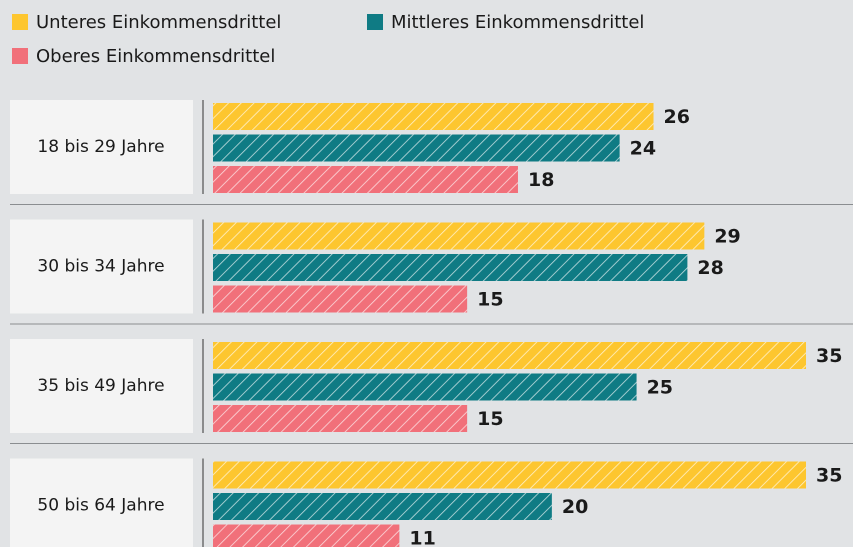 Image resolution: width=853 pixels, height=547 pixels. I want to click on category-label: 35 bis 49 Jahre, so click(100, 386).